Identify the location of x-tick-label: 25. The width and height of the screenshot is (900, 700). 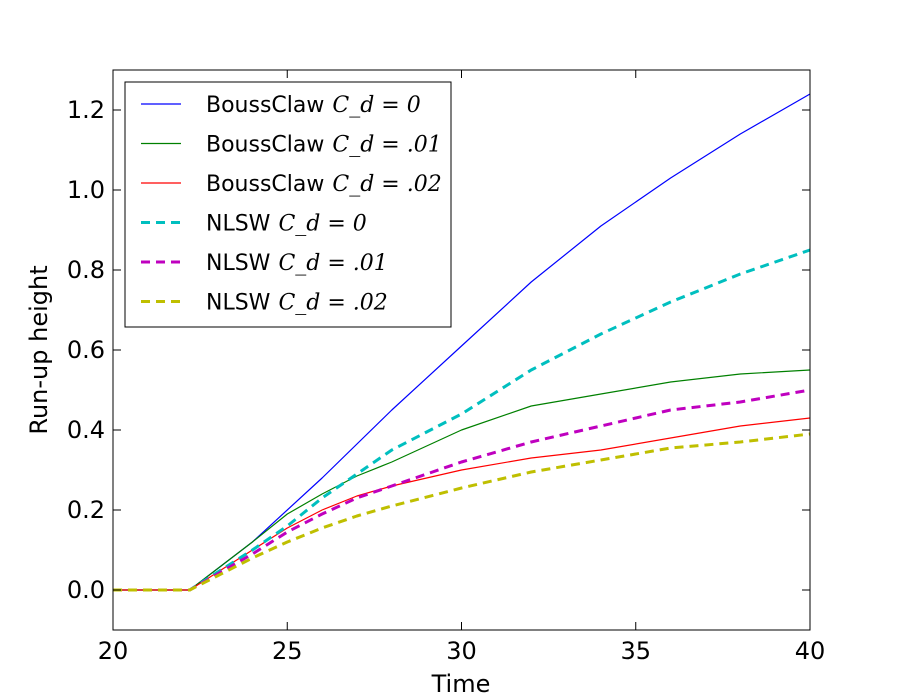
(287, 651).